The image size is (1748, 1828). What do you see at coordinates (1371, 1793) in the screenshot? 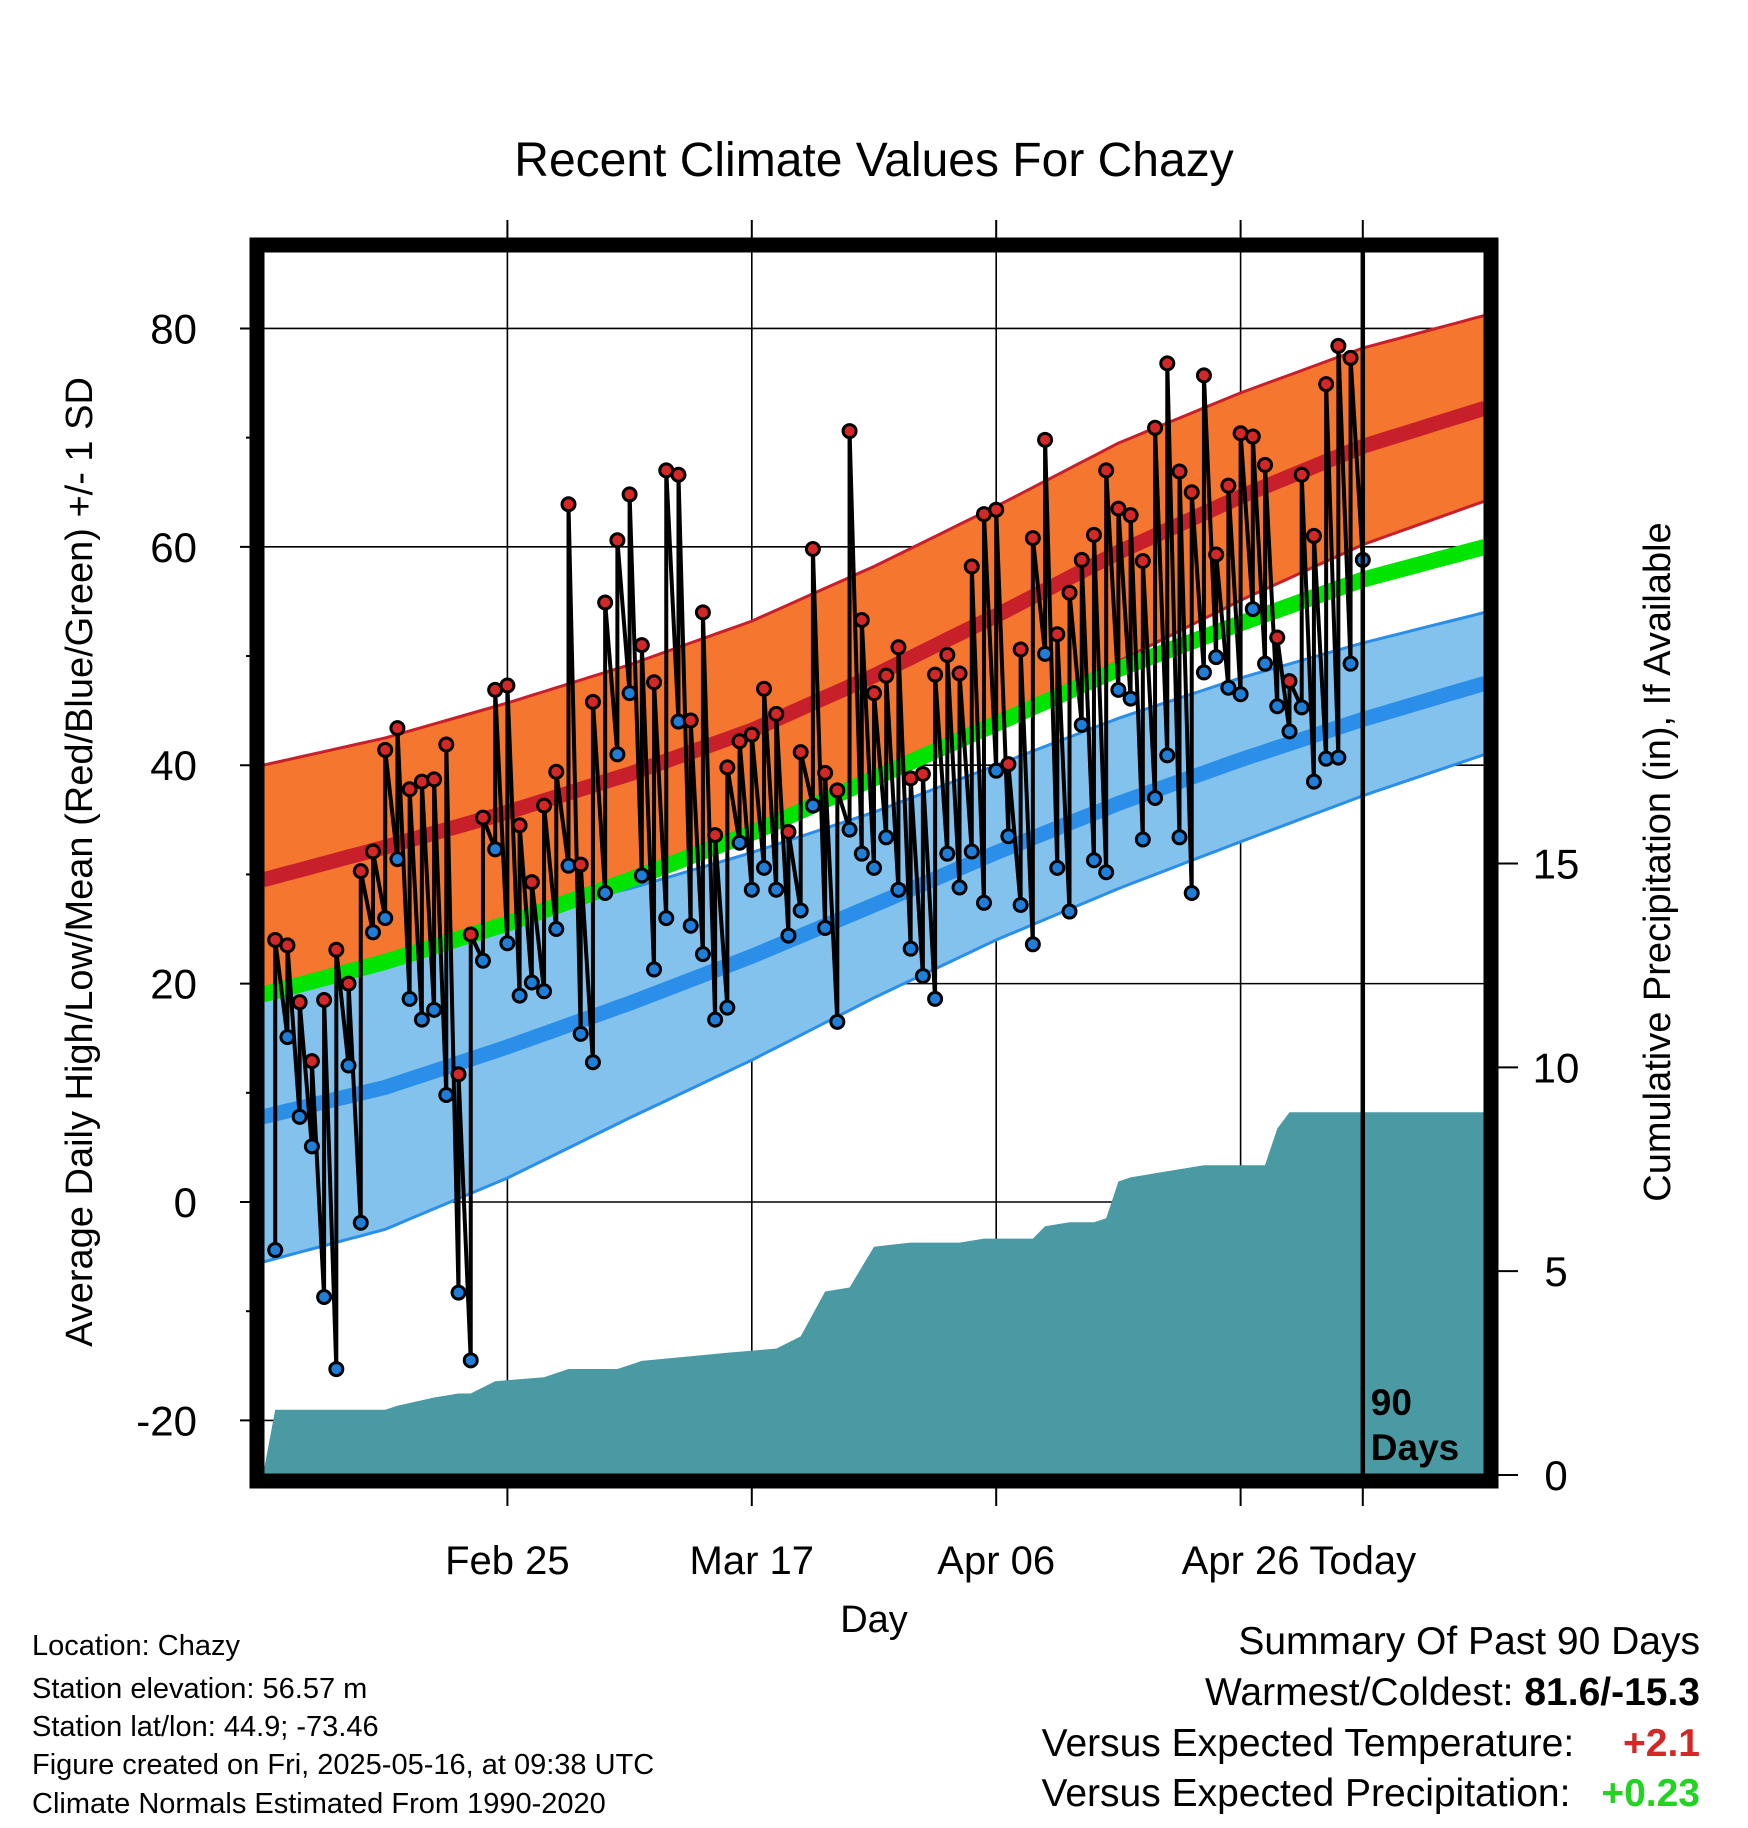
I see `summary-precip: Versus Expected Precipitation: +0.23` at bounding box center [1371, 1793].